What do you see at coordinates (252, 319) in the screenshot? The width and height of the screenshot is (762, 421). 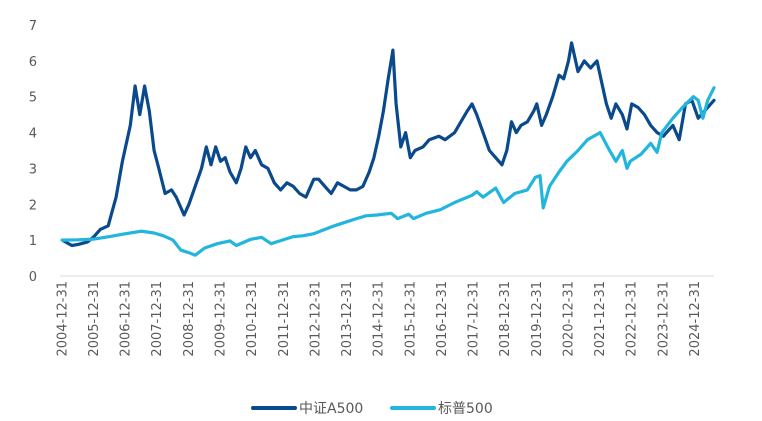 I see `x-tick-label: 2010-12-31` at bounding box center [252, 319].